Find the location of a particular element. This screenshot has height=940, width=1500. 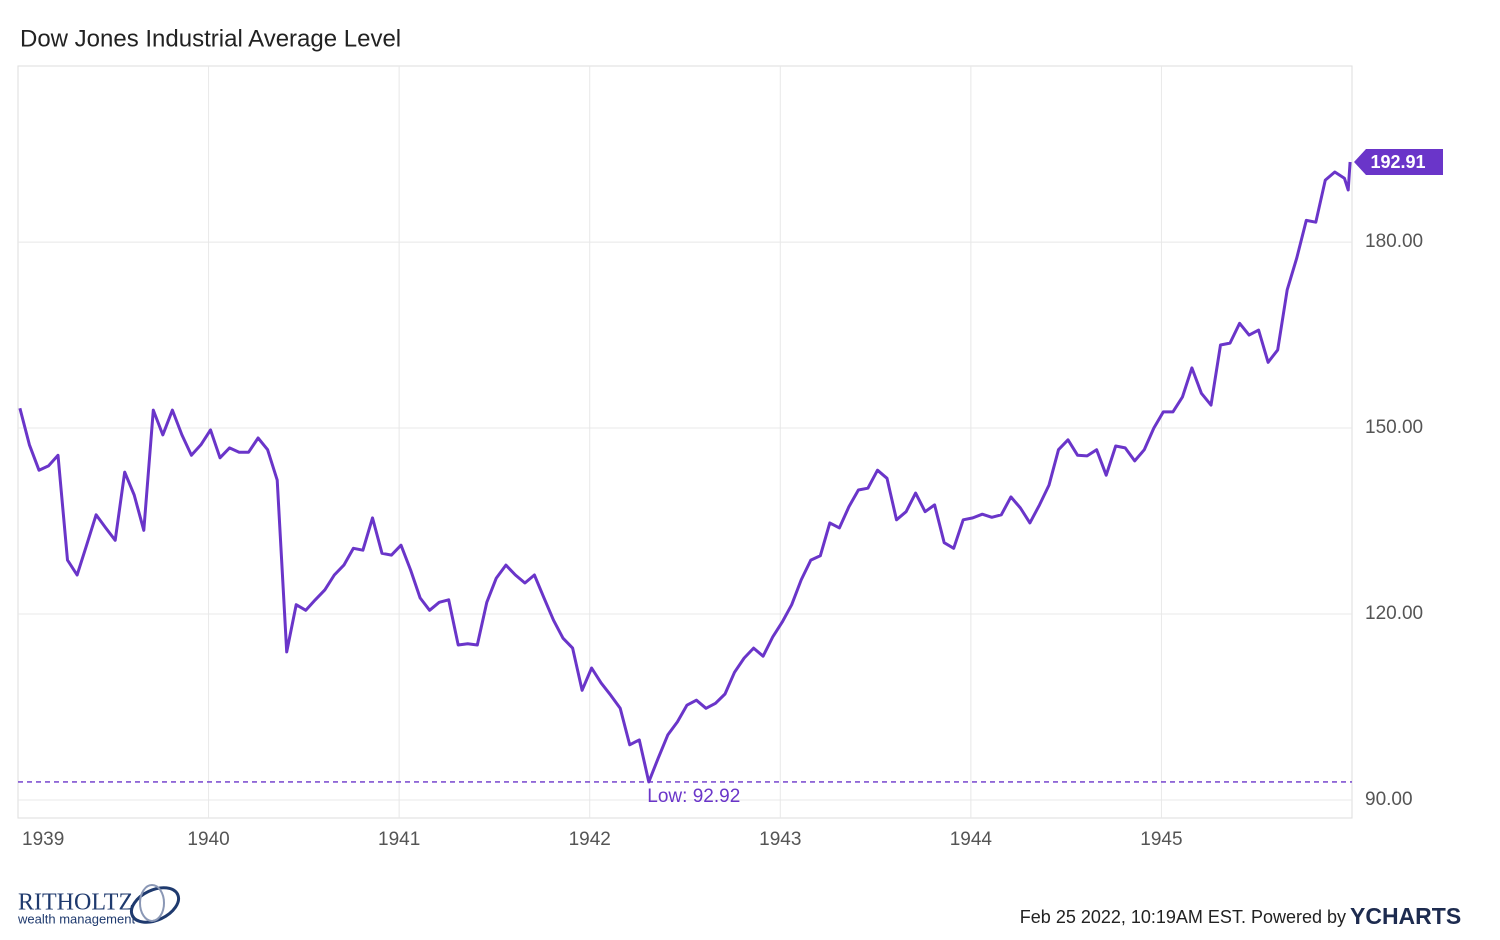

y-tick-label: 120.00 is located at coordinates (1394, 613).